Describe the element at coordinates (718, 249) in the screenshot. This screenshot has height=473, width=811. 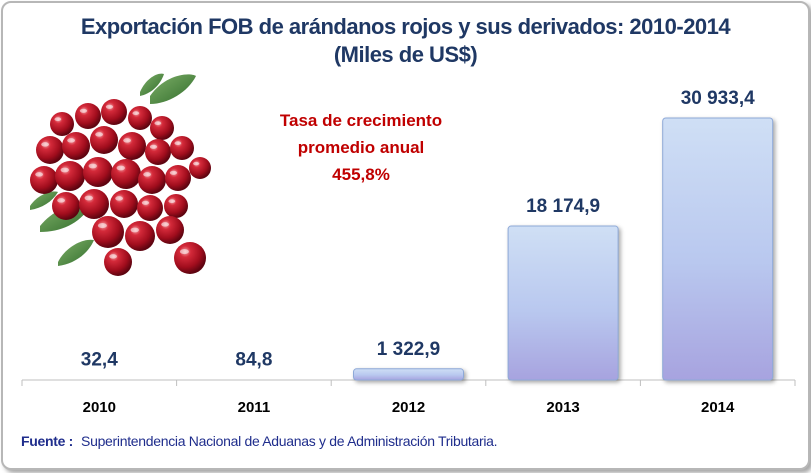
I see `bar-2014` at that location.